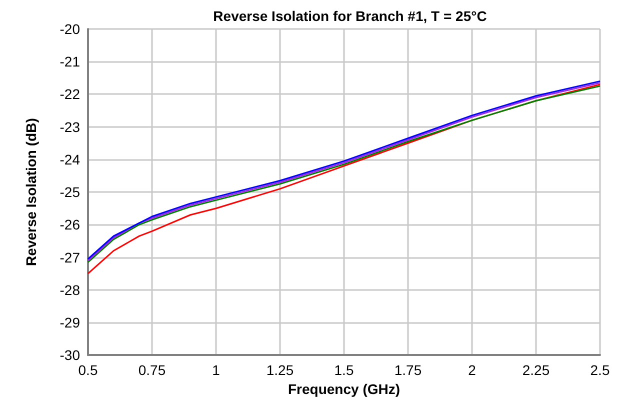  Describe the element at coordinates (70, 355) in the screenshot. I see `y-tick-label: -30` at that location.